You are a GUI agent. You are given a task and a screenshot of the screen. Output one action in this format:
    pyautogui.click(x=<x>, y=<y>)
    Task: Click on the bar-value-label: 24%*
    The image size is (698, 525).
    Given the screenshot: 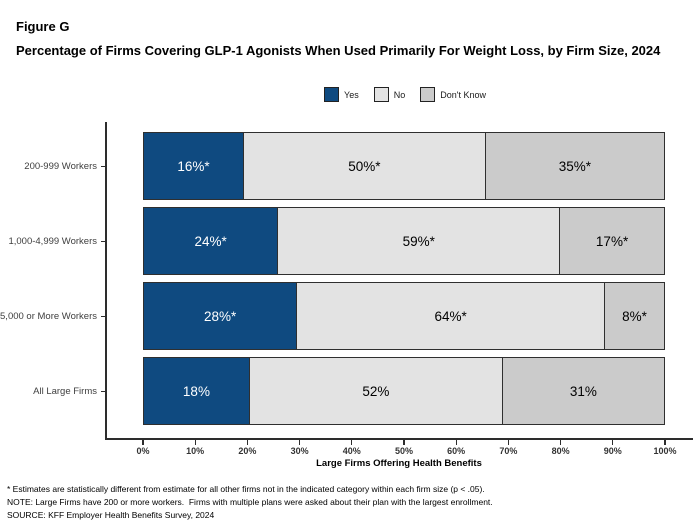 What is the action you would take?
    pyautogui.click(x=210, y=241)
    